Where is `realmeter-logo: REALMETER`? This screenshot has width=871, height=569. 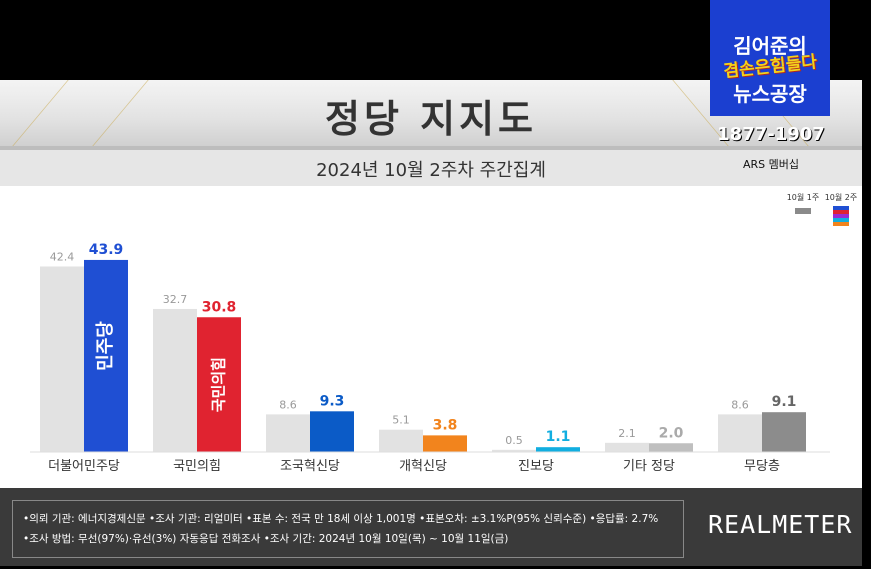 realmeter-logo: REALMETER is located at coordinates (780, 524).